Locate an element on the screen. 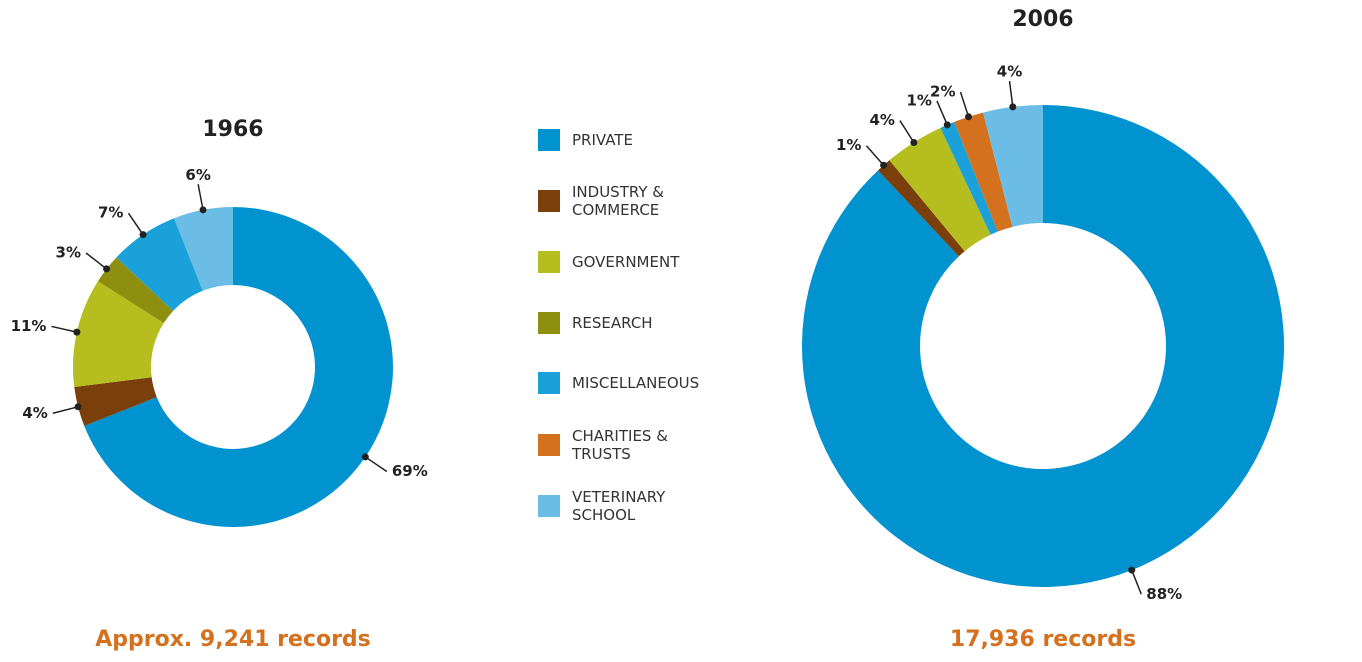 The width and height of the screenshot is (1362, 662). value-label: 2% is located at coordinates (942, 92).